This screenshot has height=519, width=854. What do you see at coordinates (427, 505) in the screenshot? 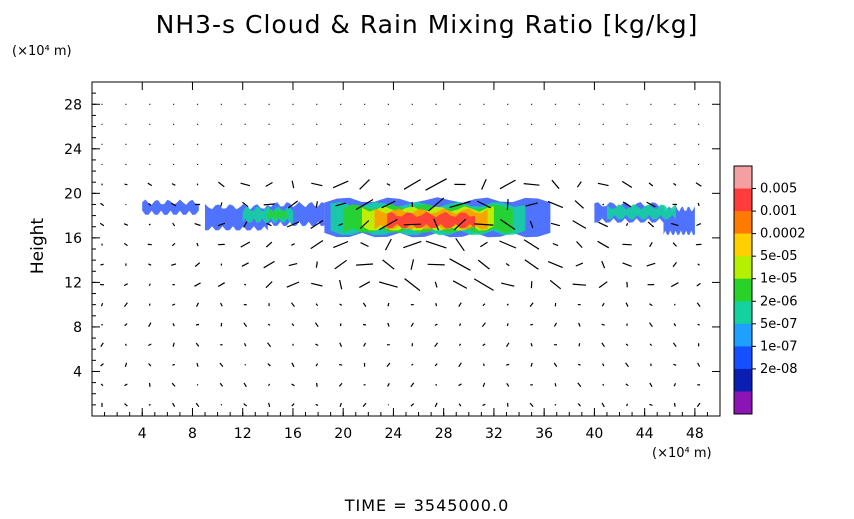
I see `time-label: TIME = 3545000.0` at bounding box center [427, 505].